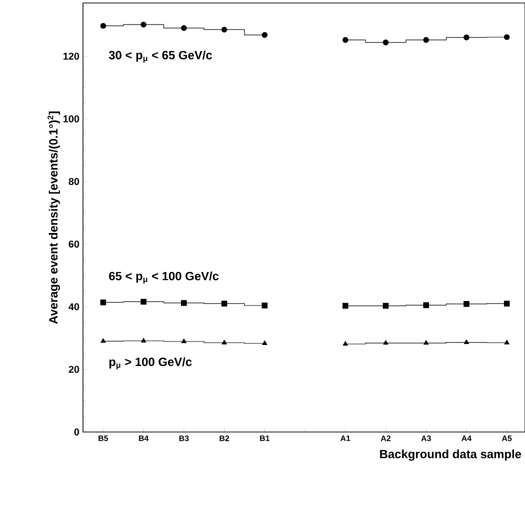 The width and height of the screenshot is (525, 505). Describe the element at coordinates (150, 363) in the screenshot. I see `series-label: p$_{μ}$ > 100 GeV/c` at that location.